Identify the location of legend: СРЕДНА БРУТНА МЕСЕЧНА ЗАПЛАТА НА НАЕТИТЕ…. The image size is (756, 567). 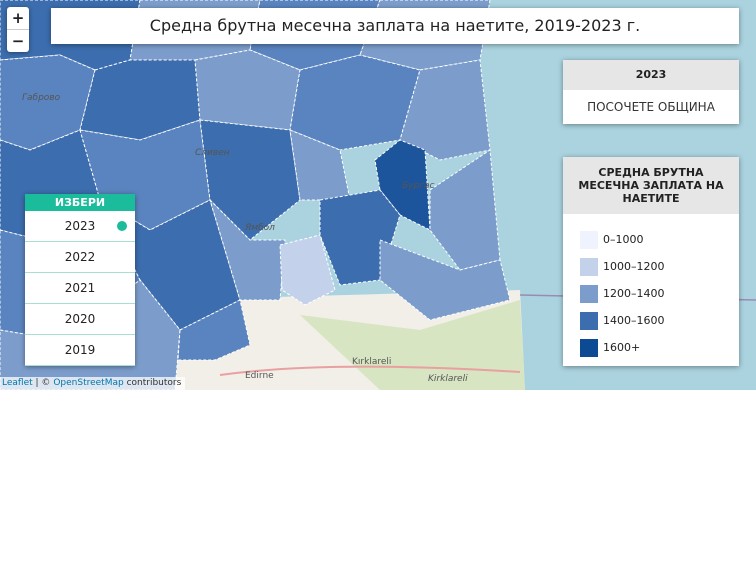
(651, 261).